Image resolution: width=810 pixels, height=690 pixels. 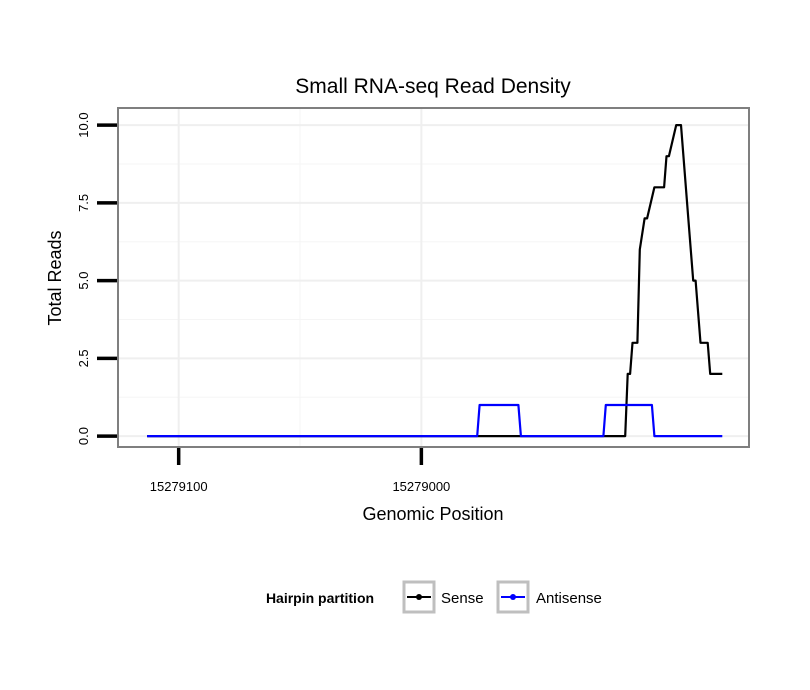 I want to click on series-line-antisense, so click(x=435, y=420).